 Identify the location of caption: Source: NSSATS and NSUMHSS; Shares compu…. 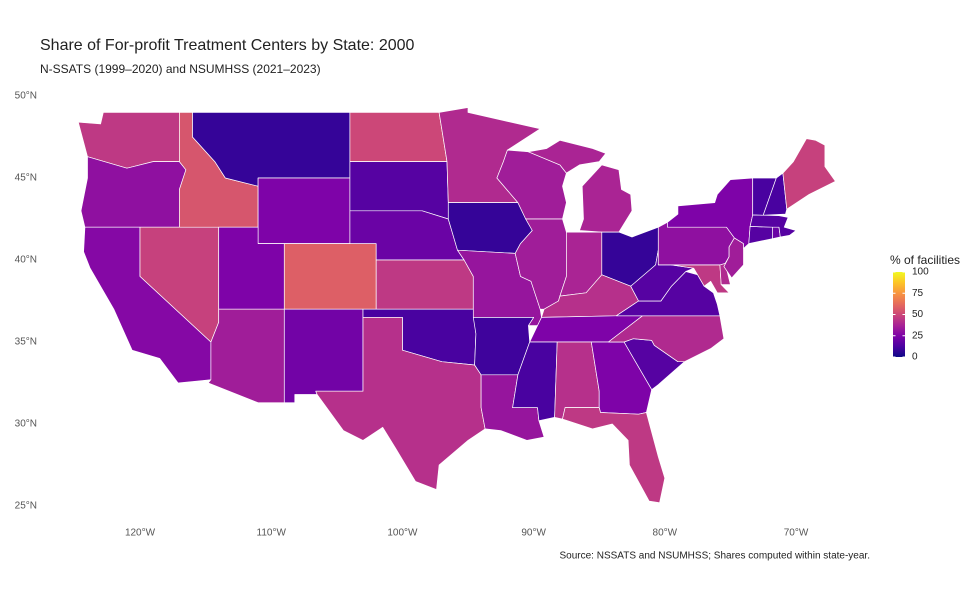
(714, 556).